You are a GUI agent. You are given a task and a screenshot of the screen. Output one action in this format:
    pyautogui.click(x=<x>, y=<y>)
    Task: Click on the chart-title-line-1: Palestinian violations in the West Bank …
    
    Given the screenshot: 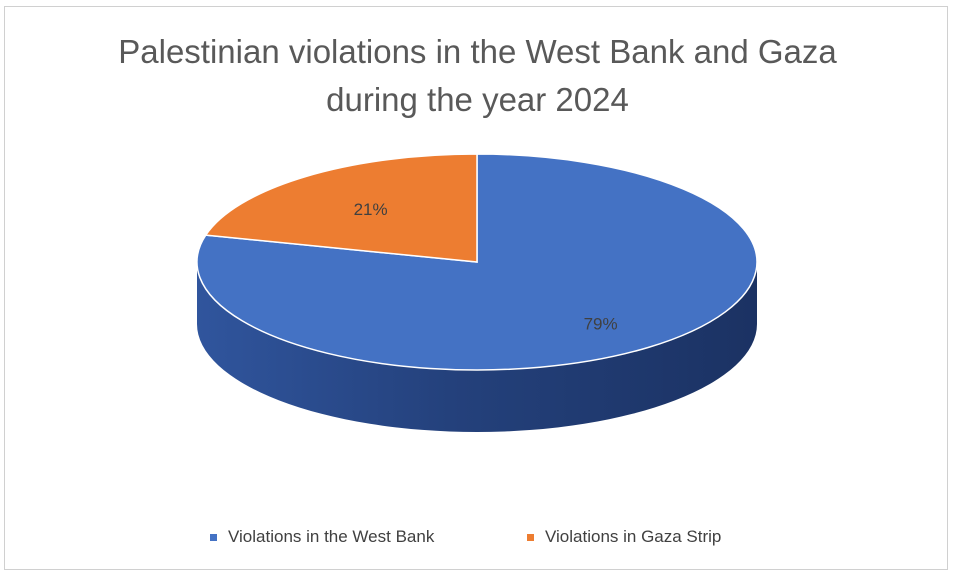 What is the action you would take?
    pyautogui.click(x=477, y=51)
    